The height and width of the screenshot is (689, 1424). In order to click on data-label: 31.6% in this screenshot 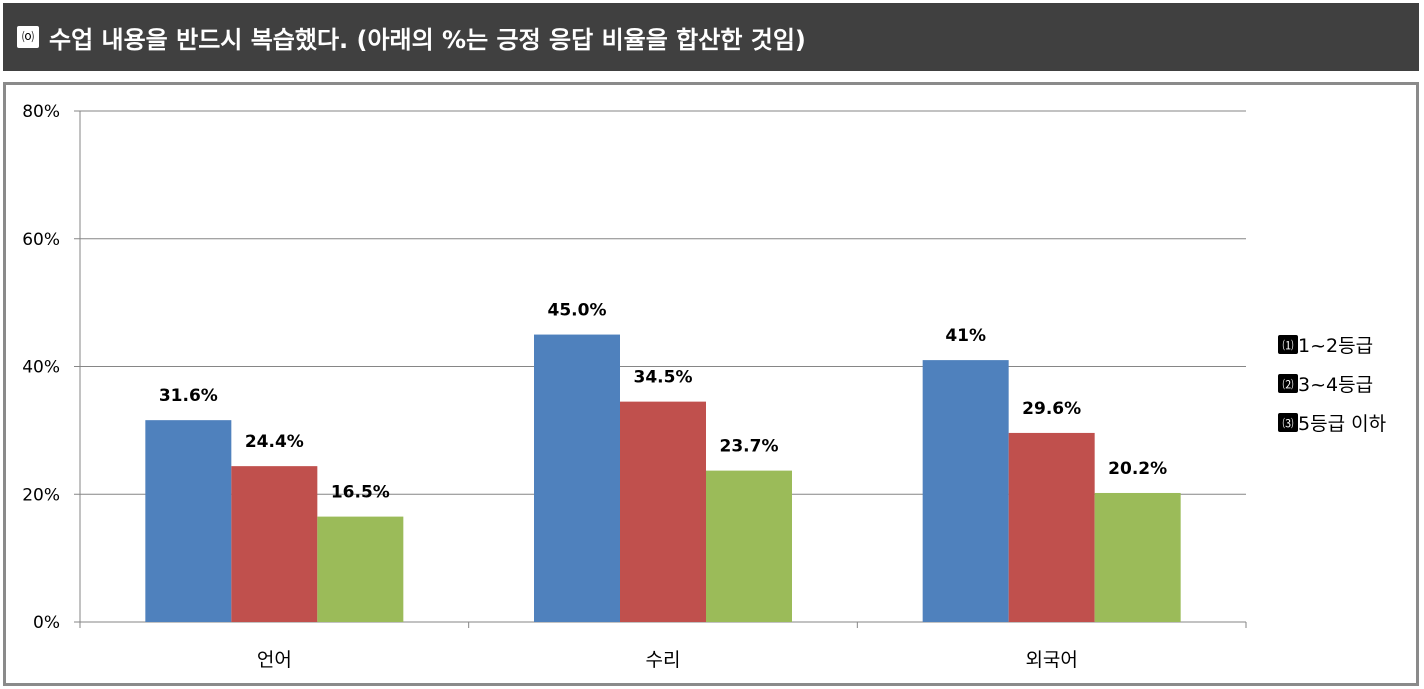, I will do `click(188, 396)`.